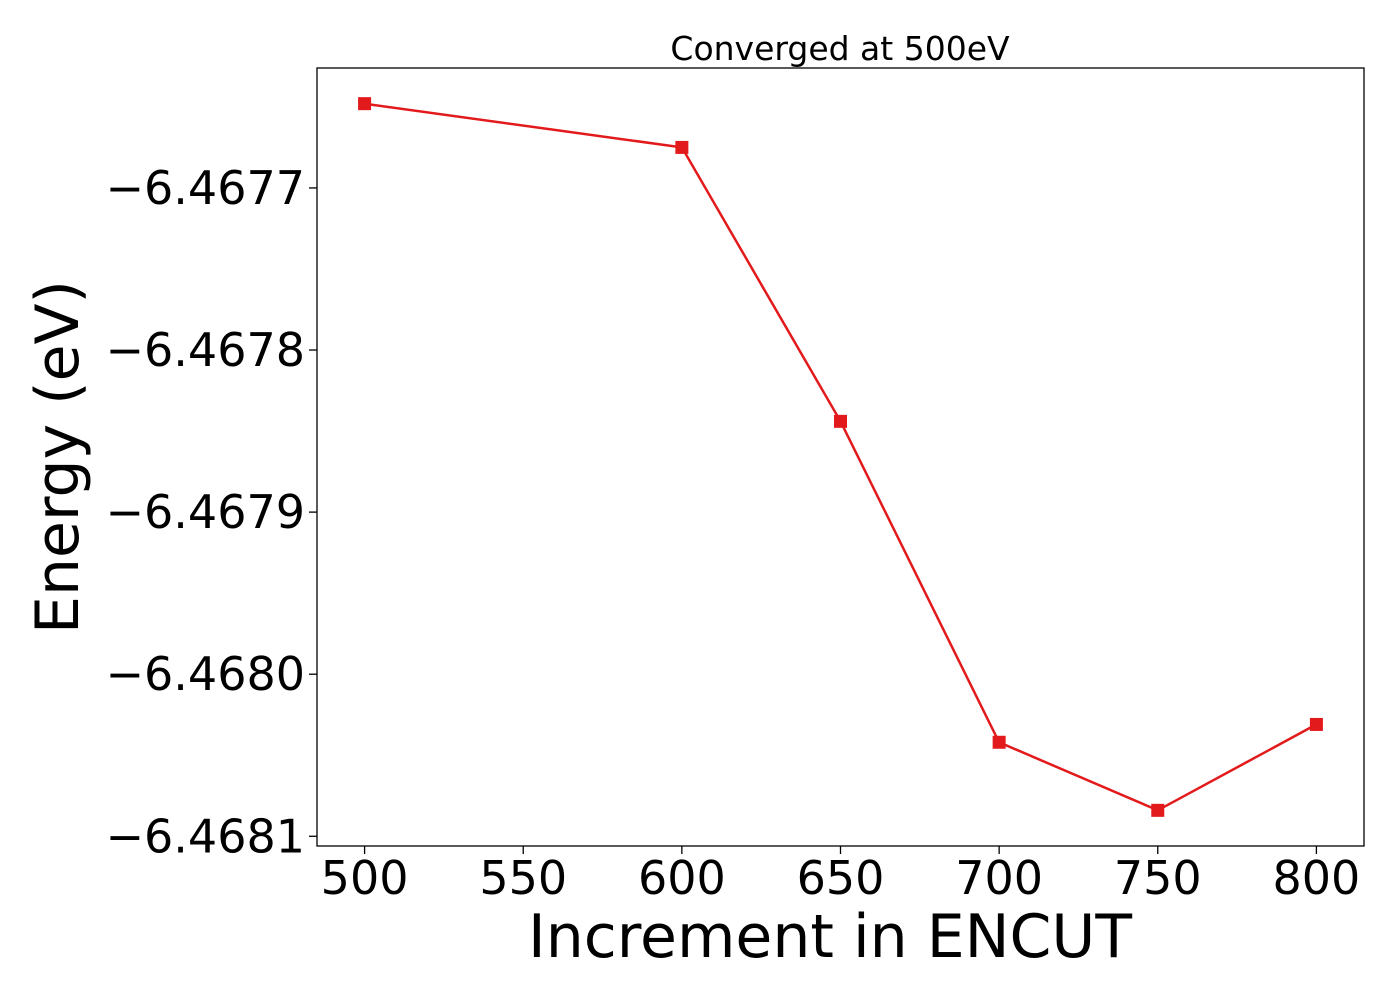 The width and height of the screenshot is (1400, 1000). I want to click on y-tick-label: −6.4681, so click(206, 836).